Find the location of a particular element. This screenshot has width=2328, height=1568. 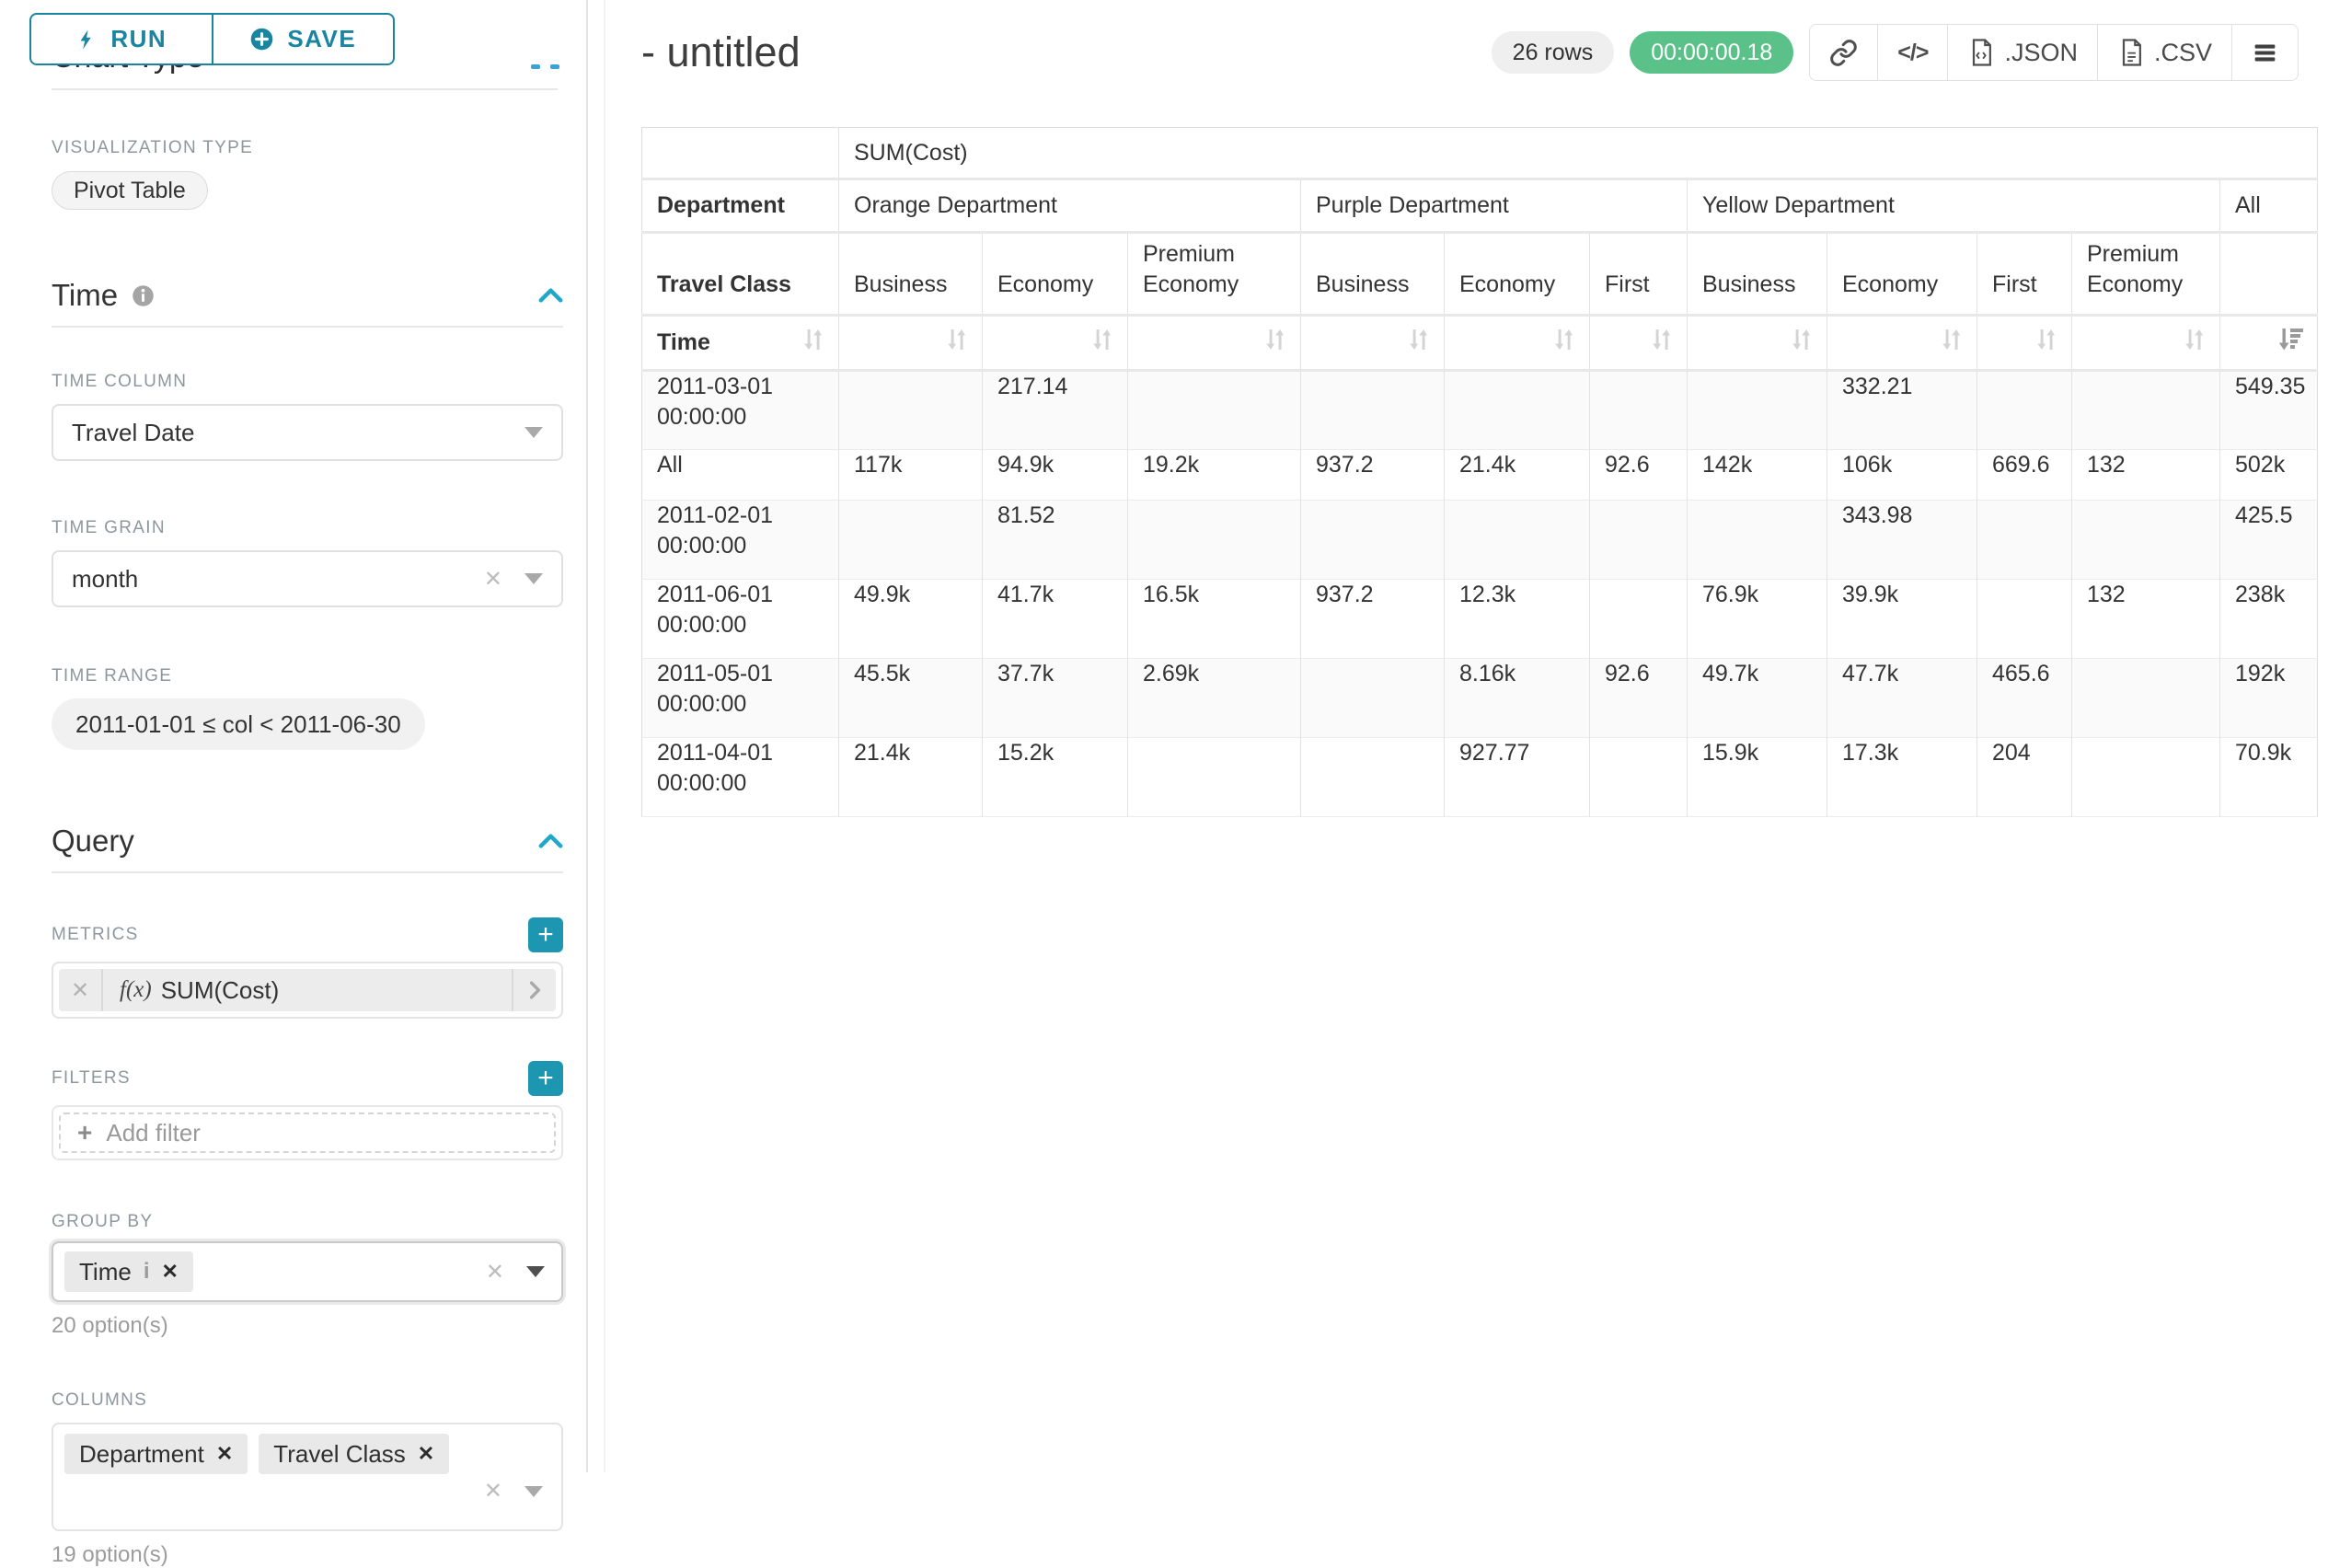

table-cell: 76.9k is located at coordinates (1757, 619).